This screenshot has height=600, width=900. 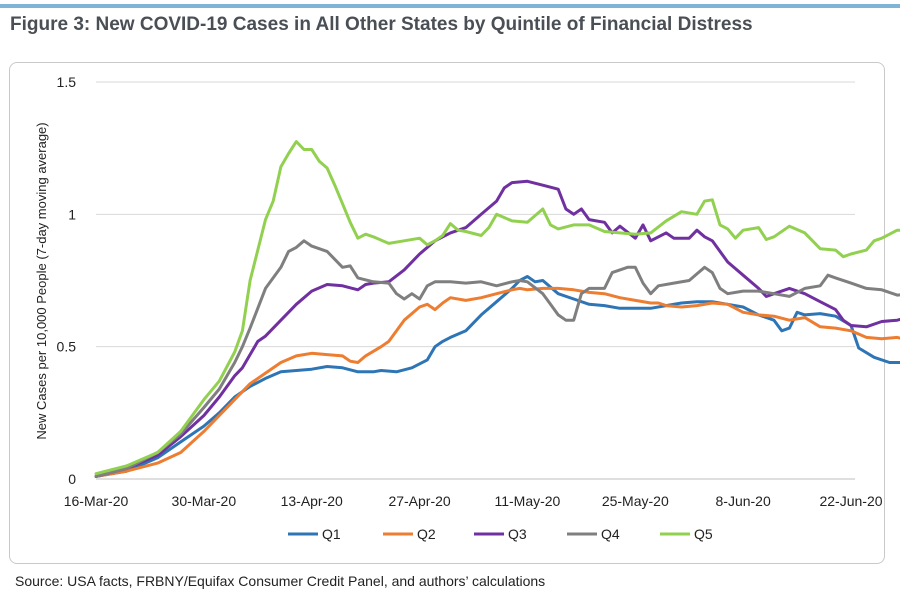 I want to click on x-tick-label: 27-Apr-20, so click(x=419, y=501).